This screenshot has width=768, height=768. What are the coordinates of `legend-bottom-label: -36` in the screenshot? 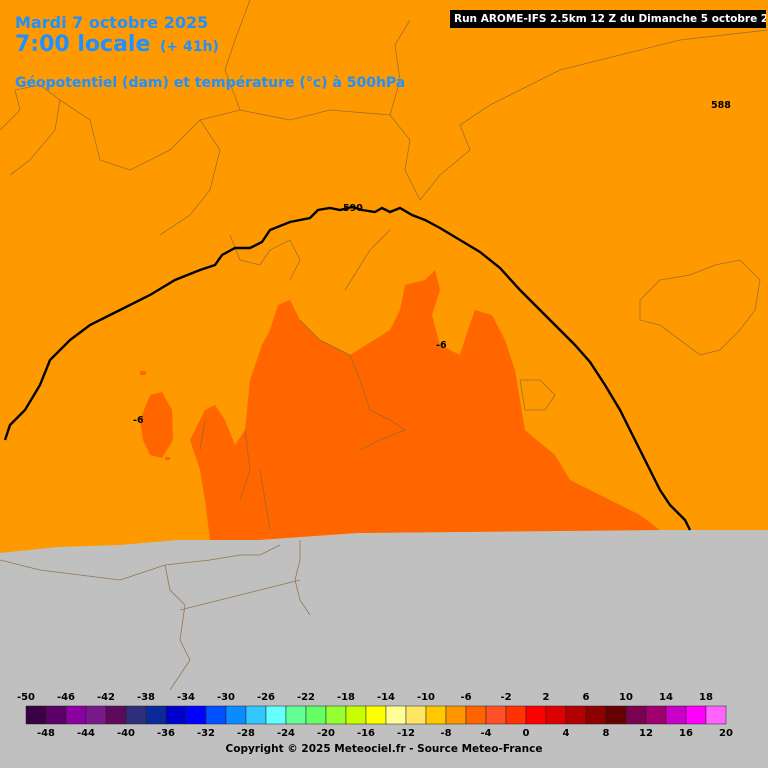 It's located at (166, 733).